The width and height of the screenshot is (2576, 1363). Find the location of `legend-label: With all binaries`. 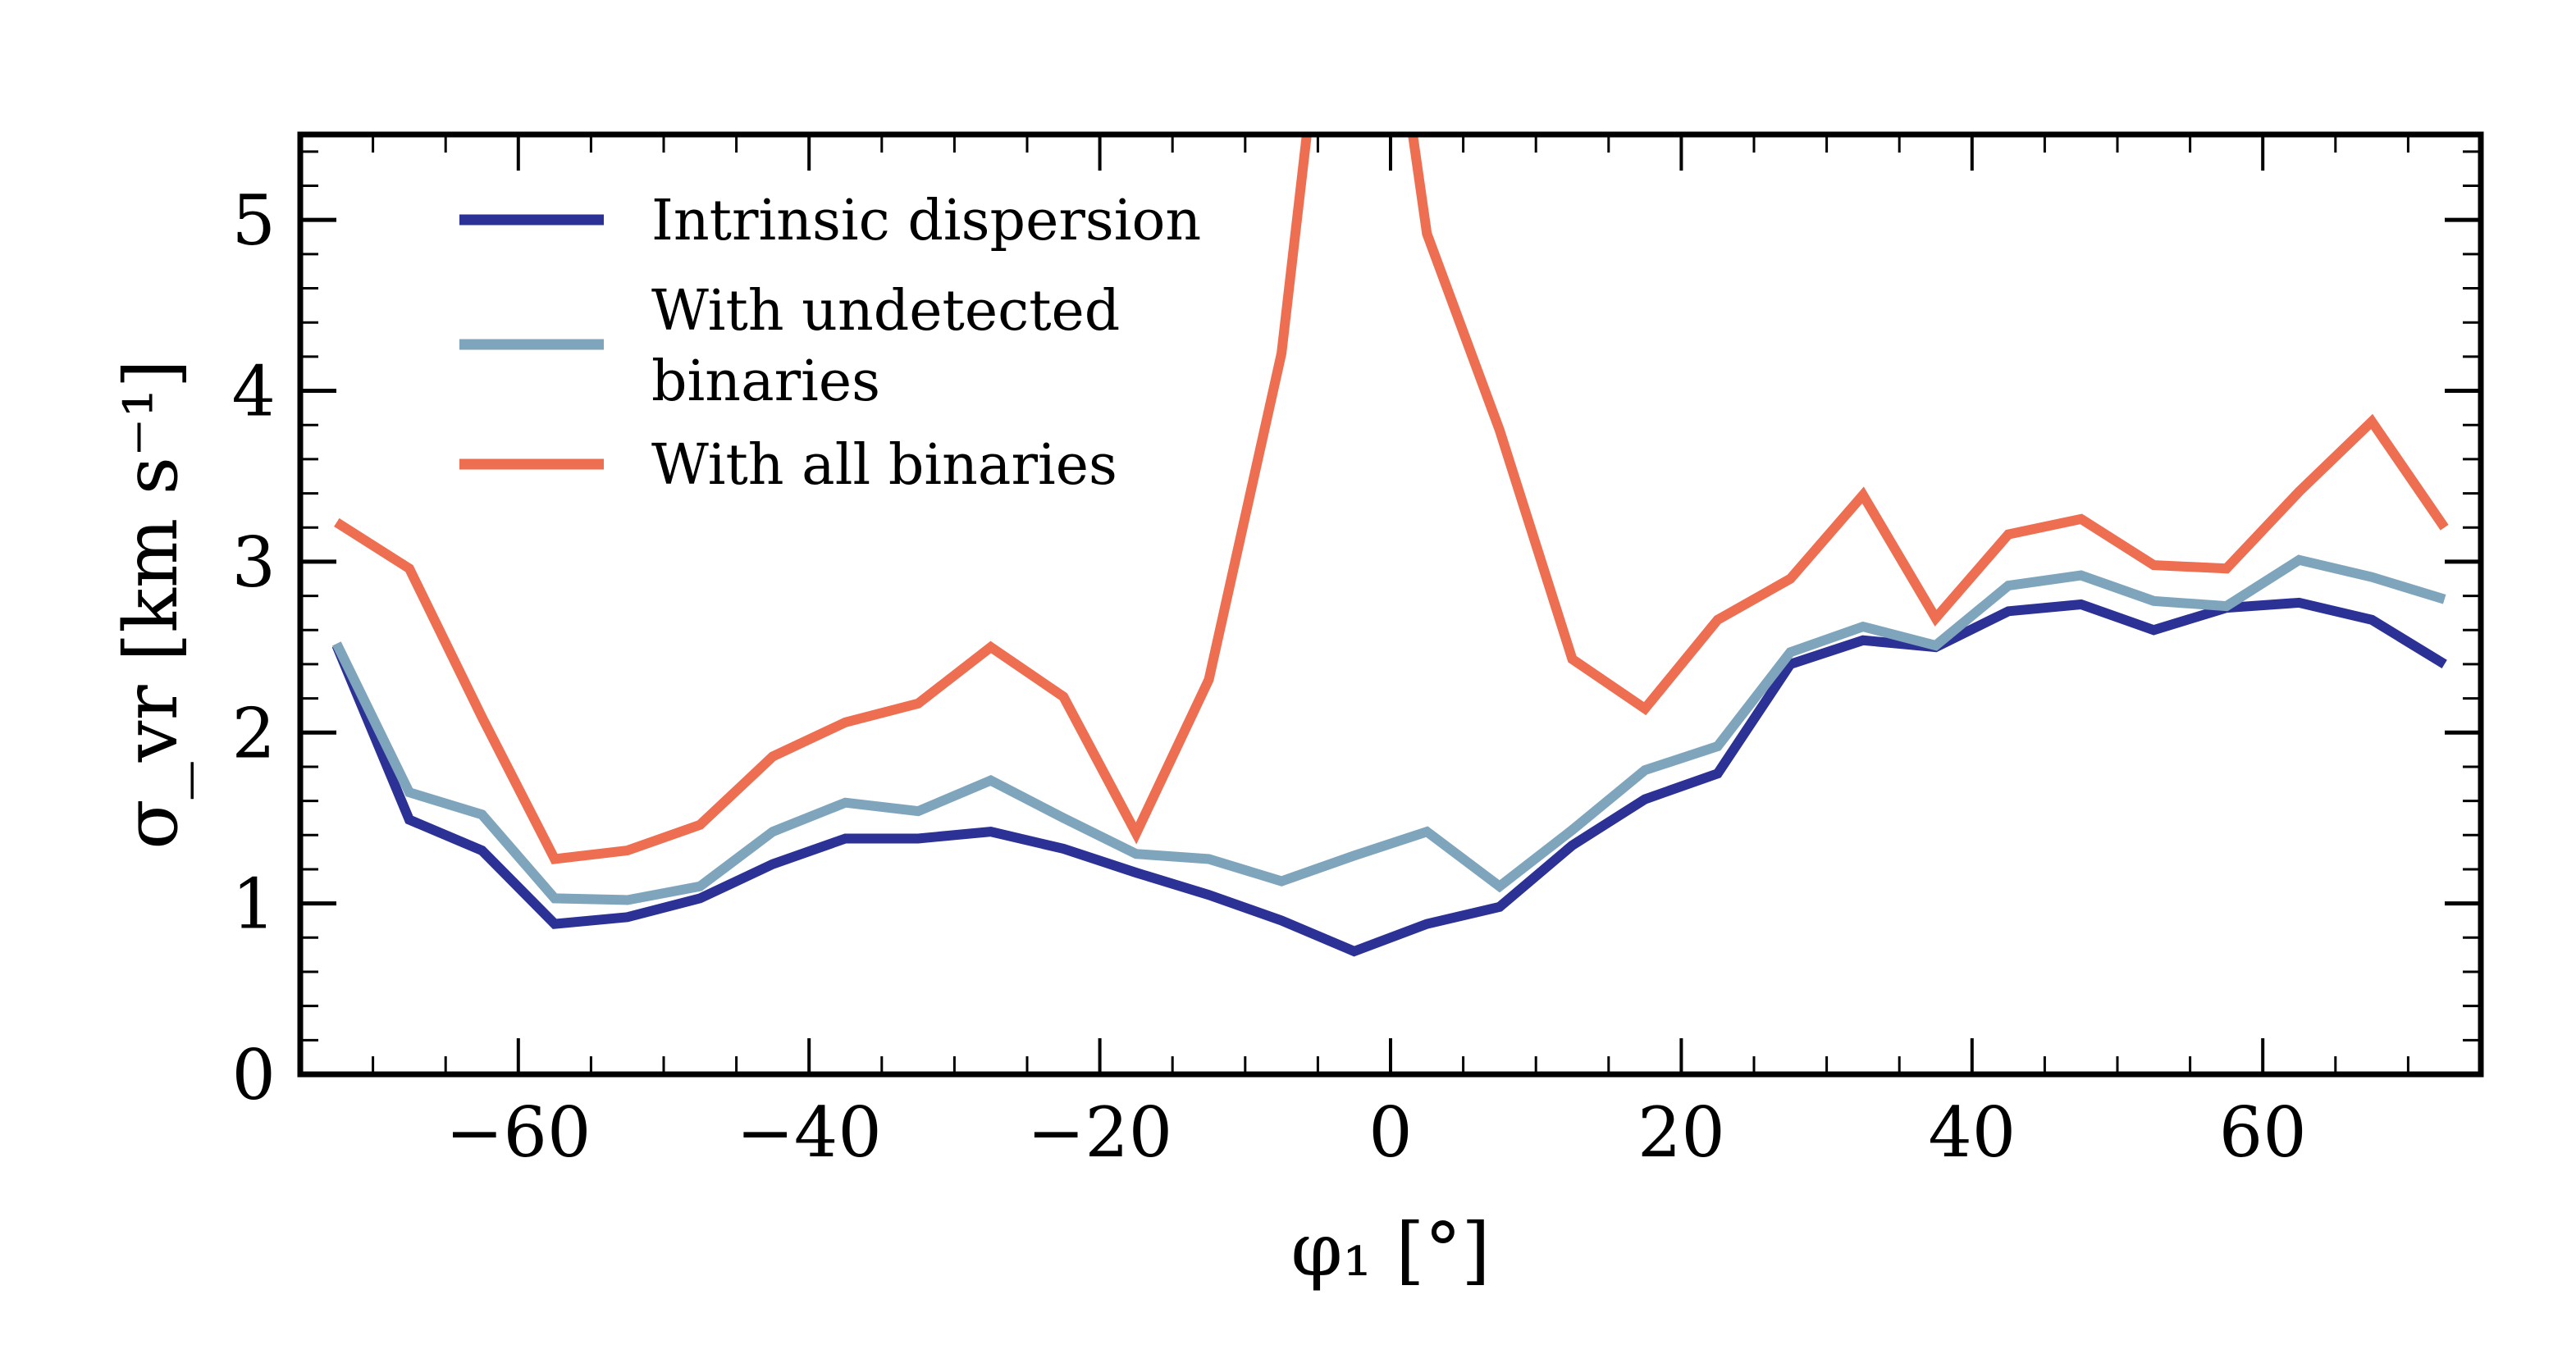

legend-label: With all binaries is located at coordinates (884, 465).